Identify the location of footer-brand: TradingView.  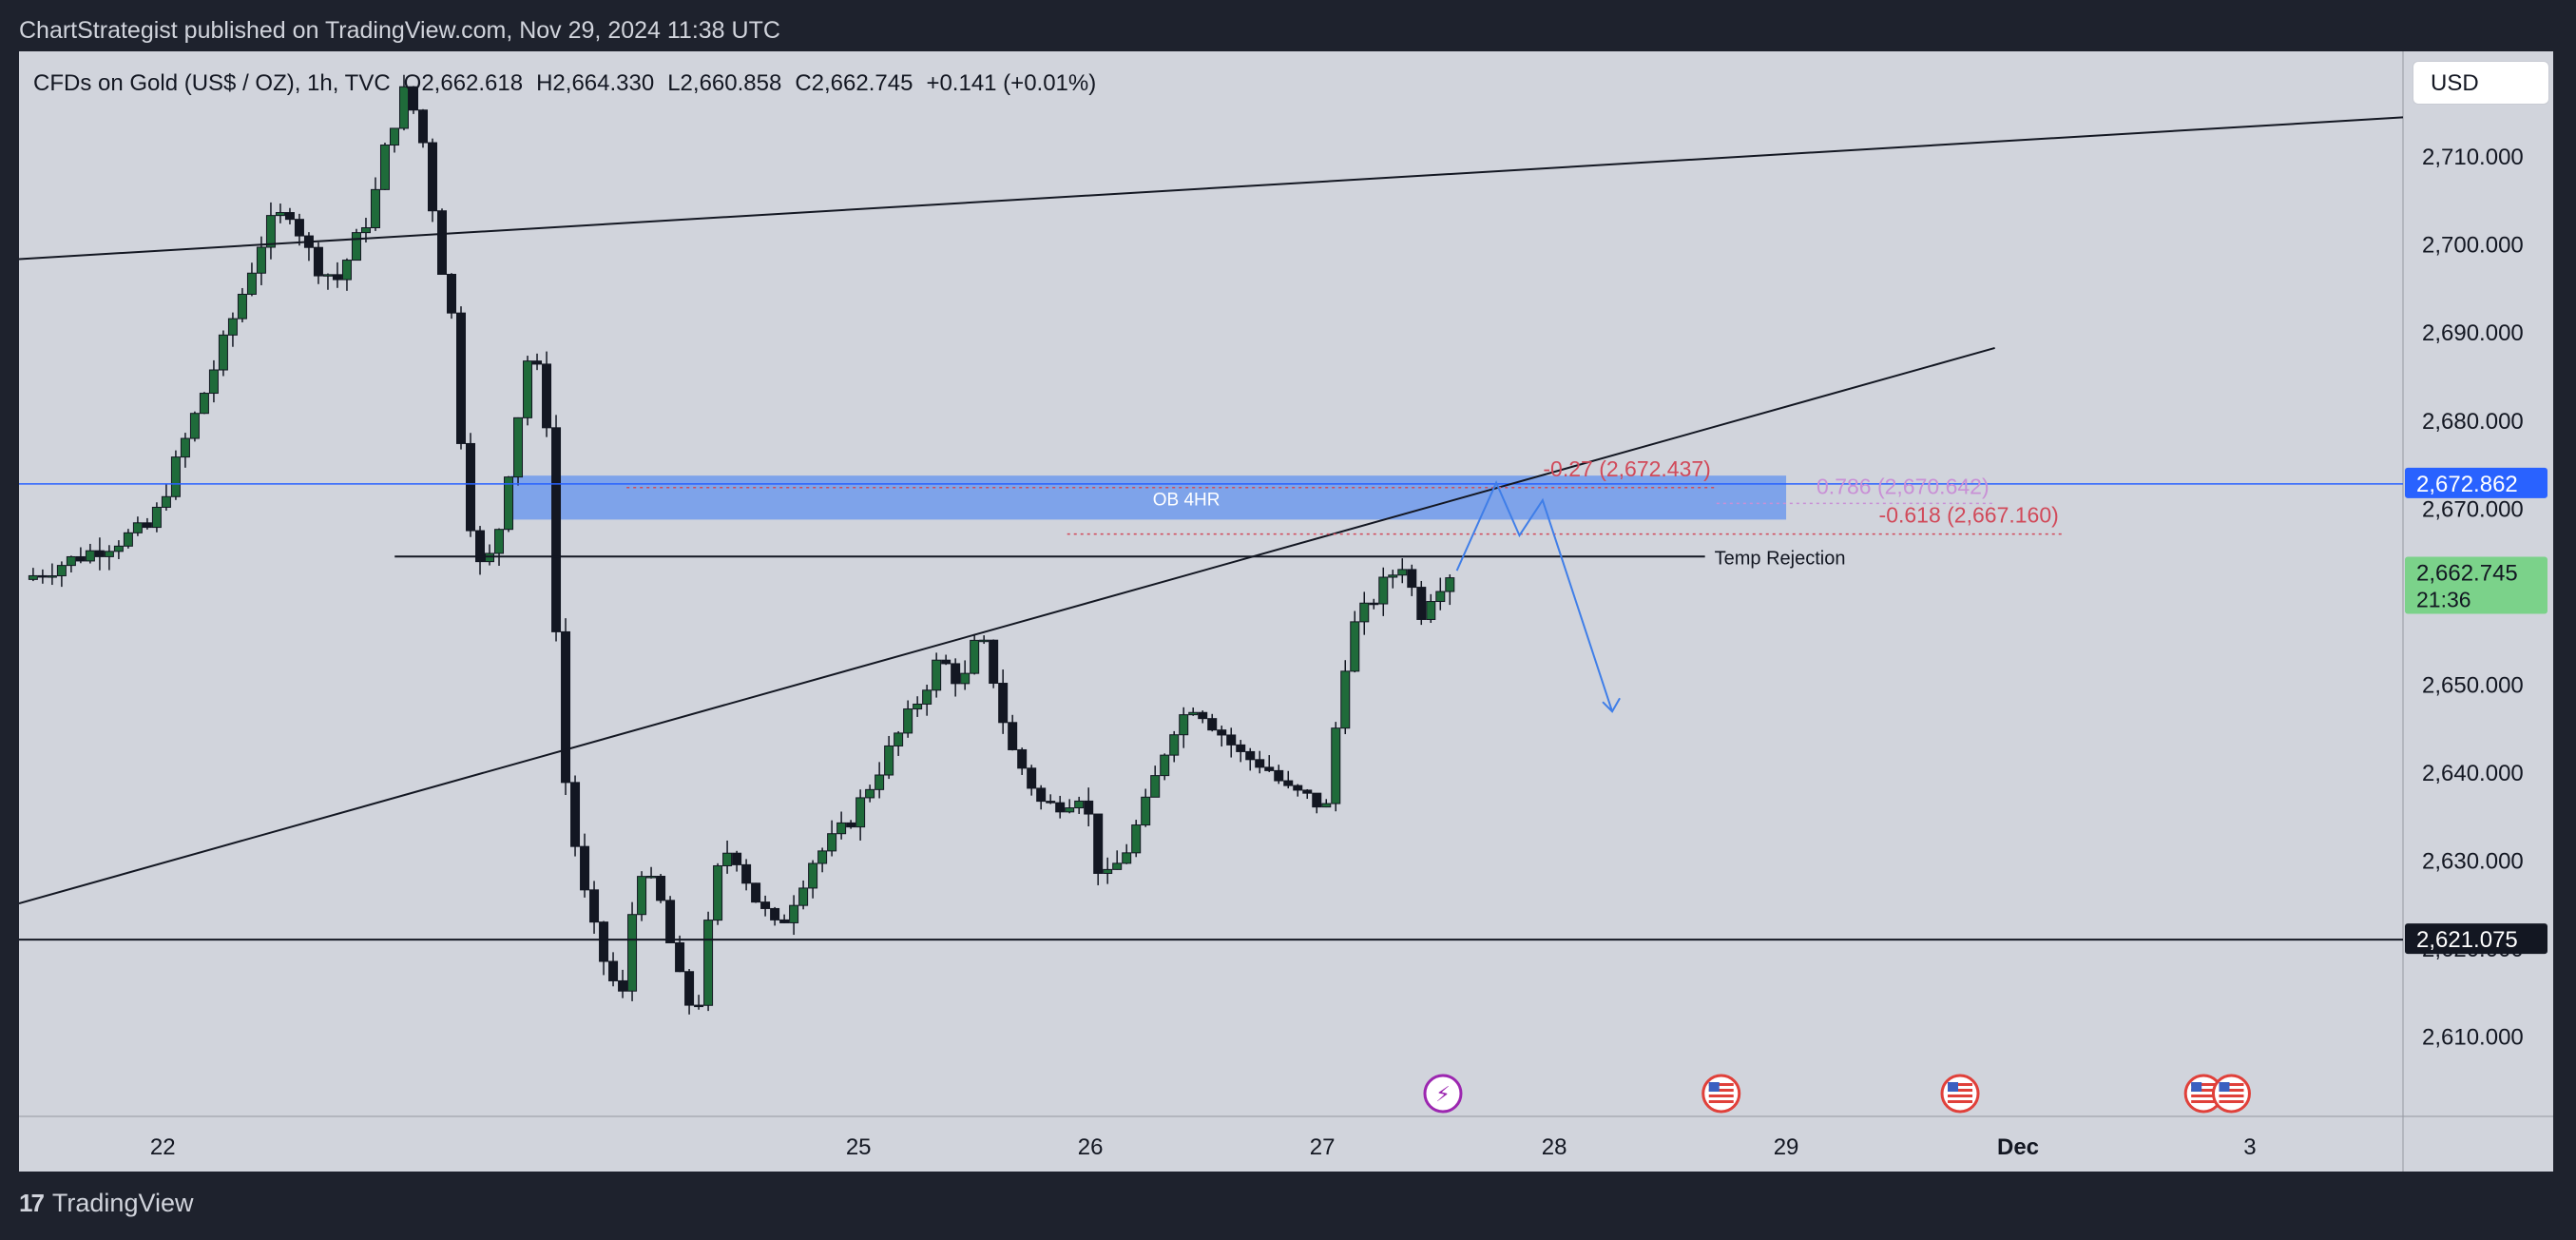
(122, 1203).